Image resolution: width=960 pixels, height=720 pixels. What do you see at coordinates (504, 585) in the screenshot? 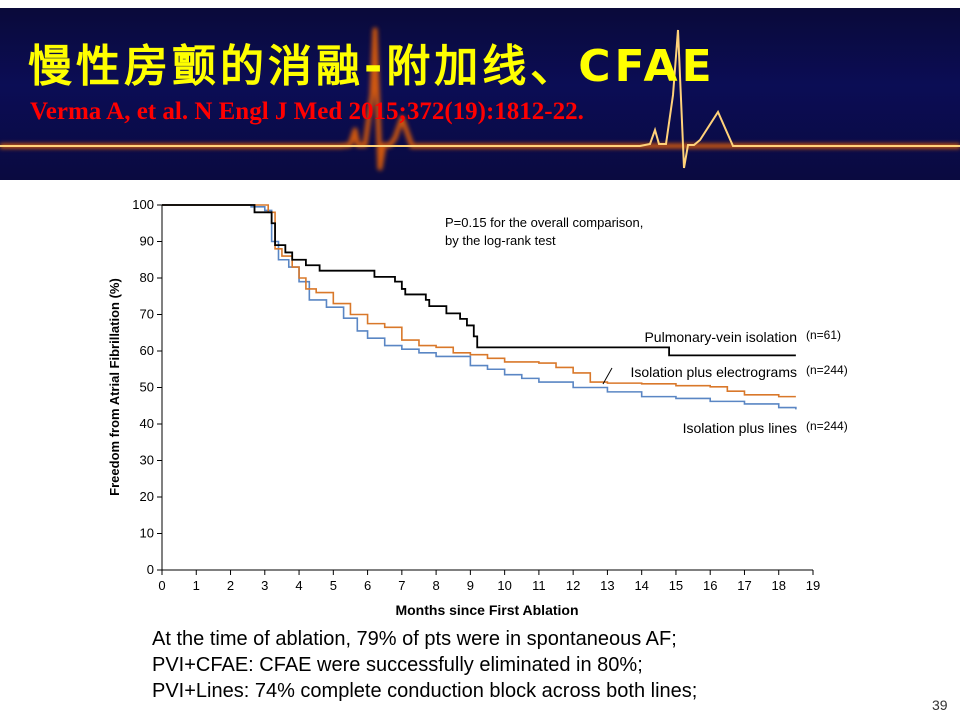
I see `x-tick-label: 10` at bounding box center [504, 585].